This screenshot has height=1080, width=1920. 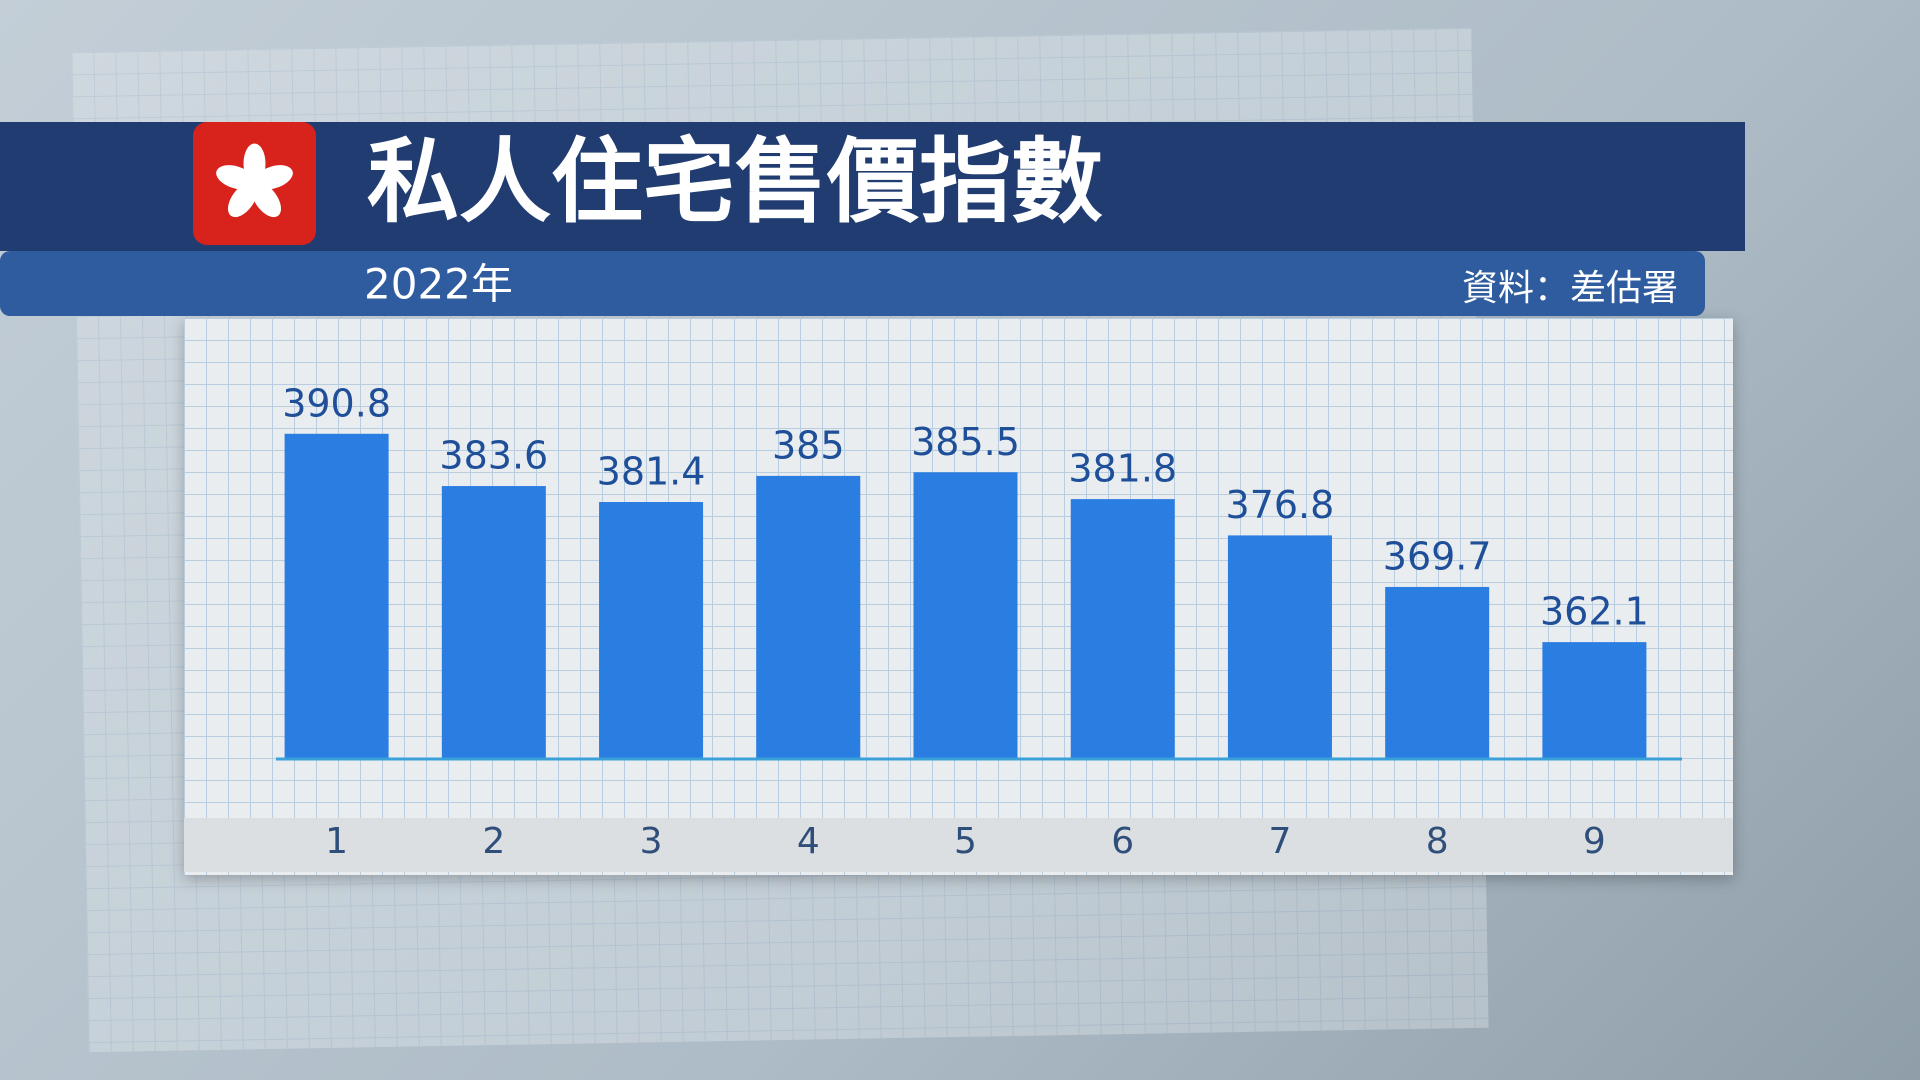 What do you see at coordinates (336, 841) in the screenshot?
I see `x-tick-label: 1` at bounding box center [336, 841].